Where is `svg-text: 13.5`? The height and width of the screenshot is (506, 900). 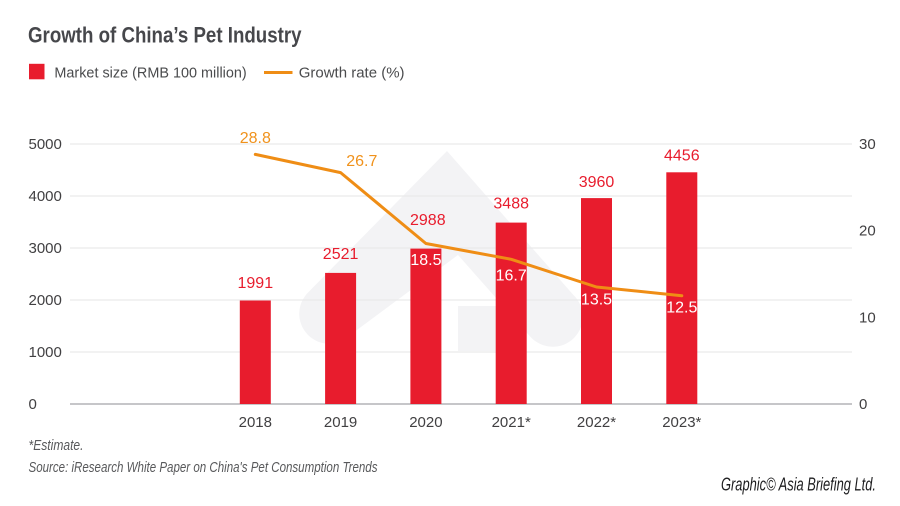 svg-text: 13.5 is located at coordinates (596, 300).